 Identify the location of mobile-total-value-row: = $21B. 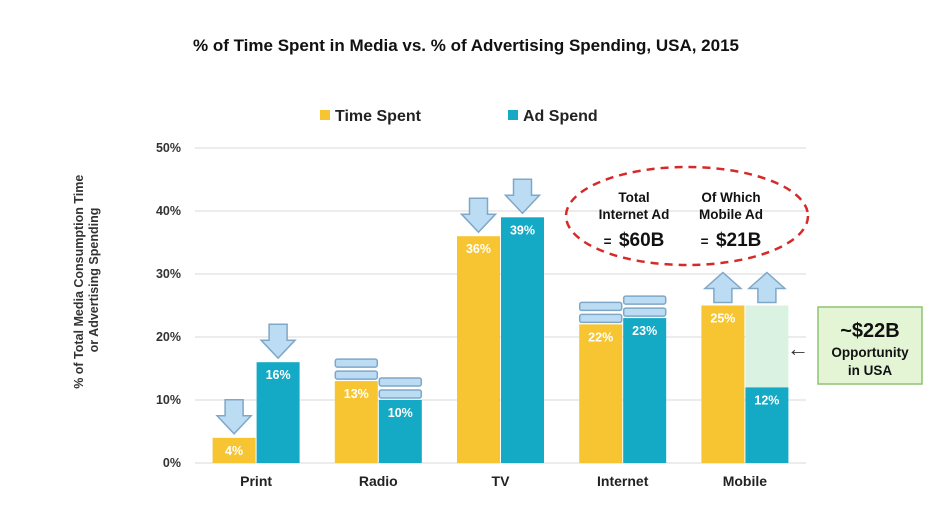
(731, 240).